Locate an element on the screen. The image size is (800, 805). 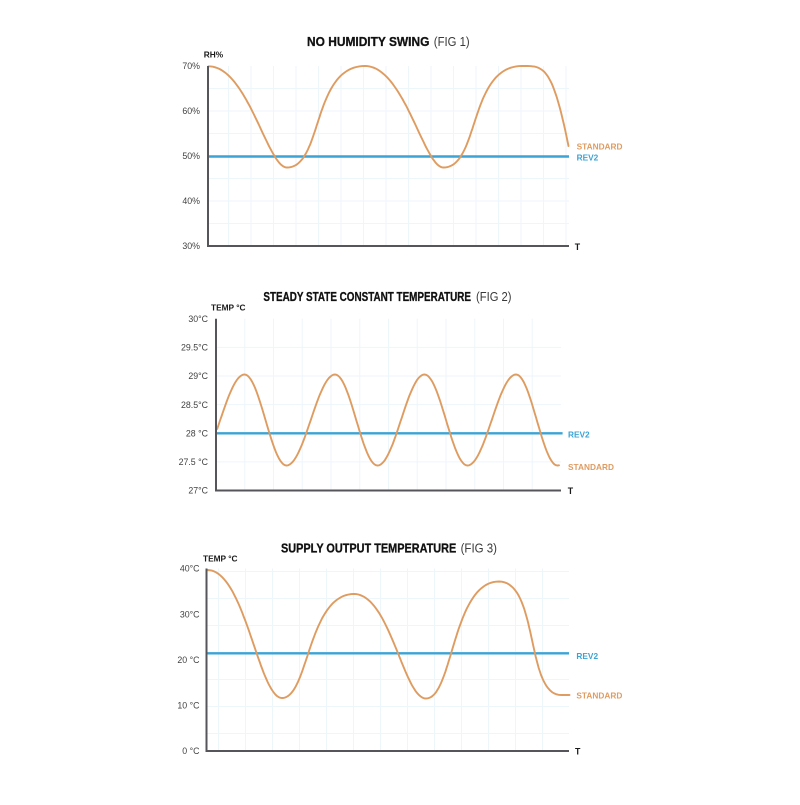
svg-text: (FIG 3) is located at coordinates (479, 549).